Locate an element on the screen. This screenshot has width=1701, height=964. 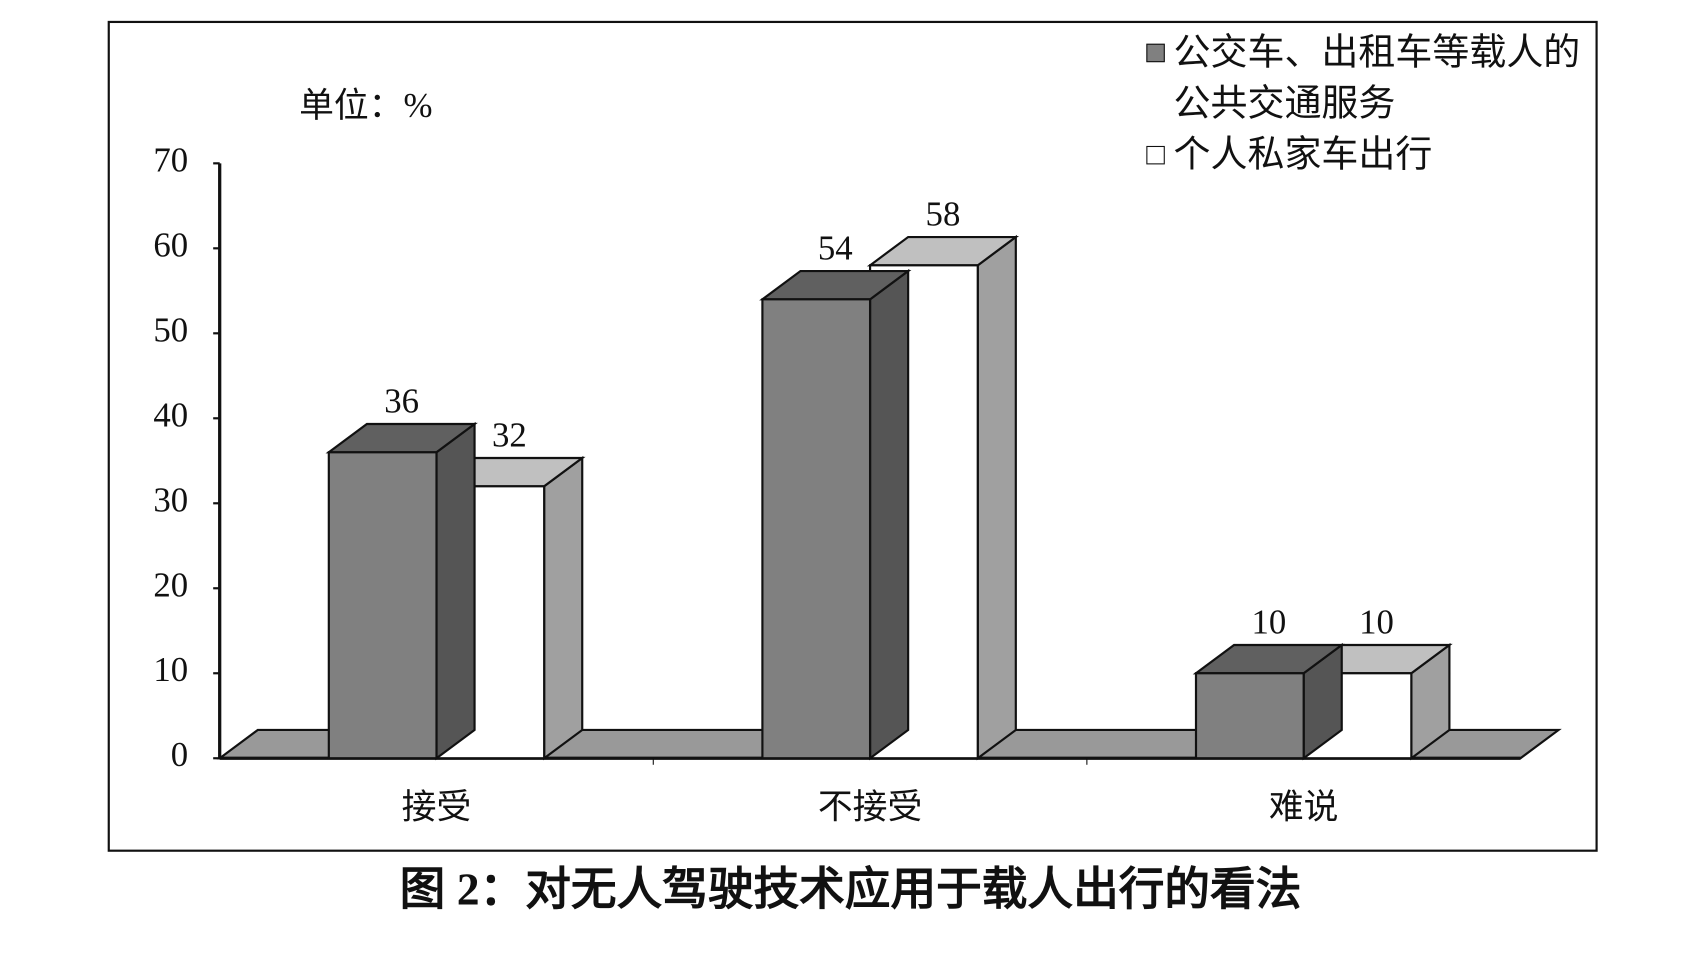
y-tick-label: 10 is located at coordinates (170, 669).